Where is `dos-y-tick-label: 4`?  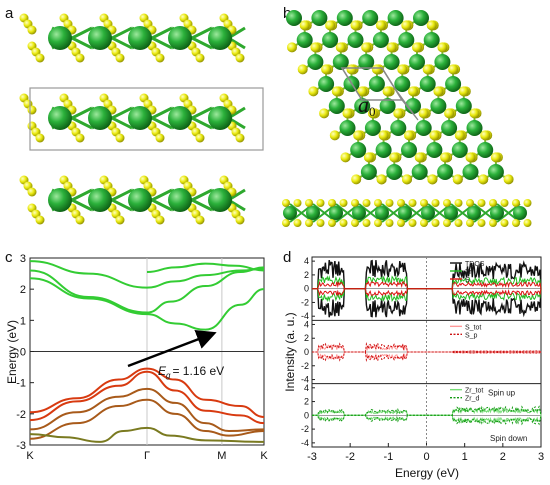 dos-y-tick-label: 4 is located at coordinates (306, 324).